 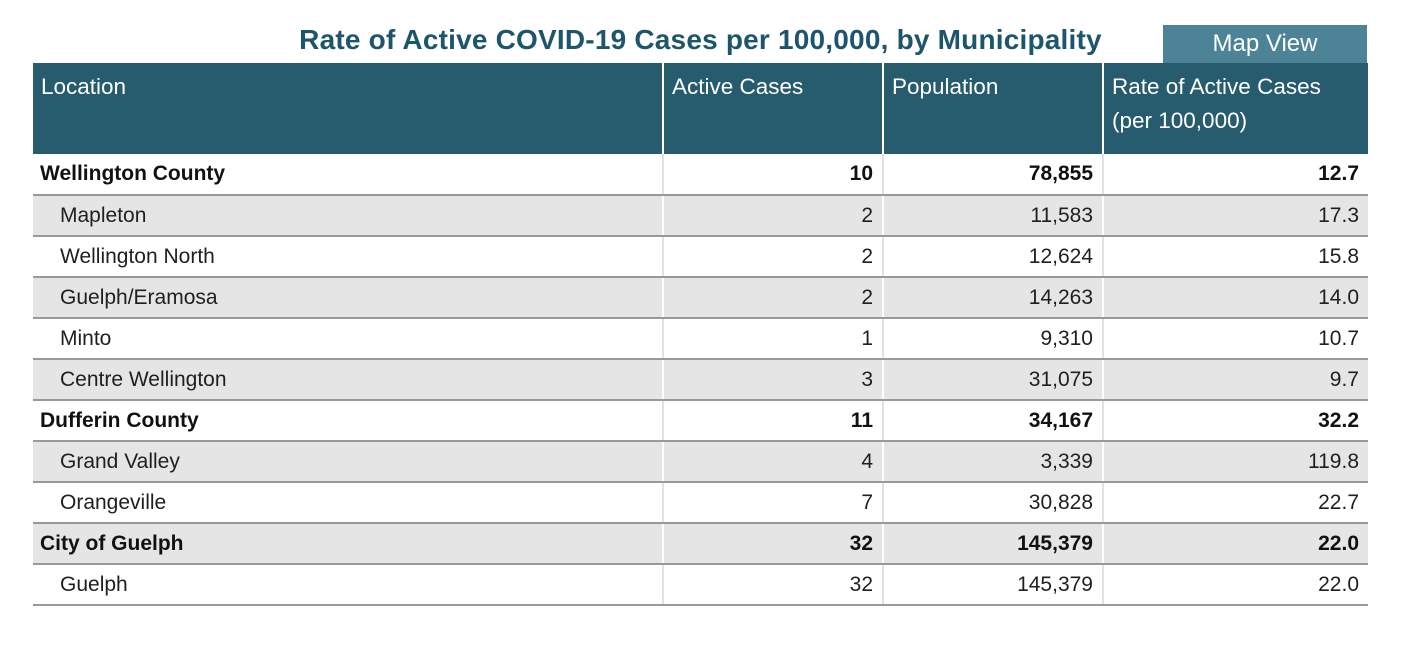 What do you see at coordinates (993, 462) in the screenshot?
I see `cell-population: 3,339` at bounding box center [993, 462].